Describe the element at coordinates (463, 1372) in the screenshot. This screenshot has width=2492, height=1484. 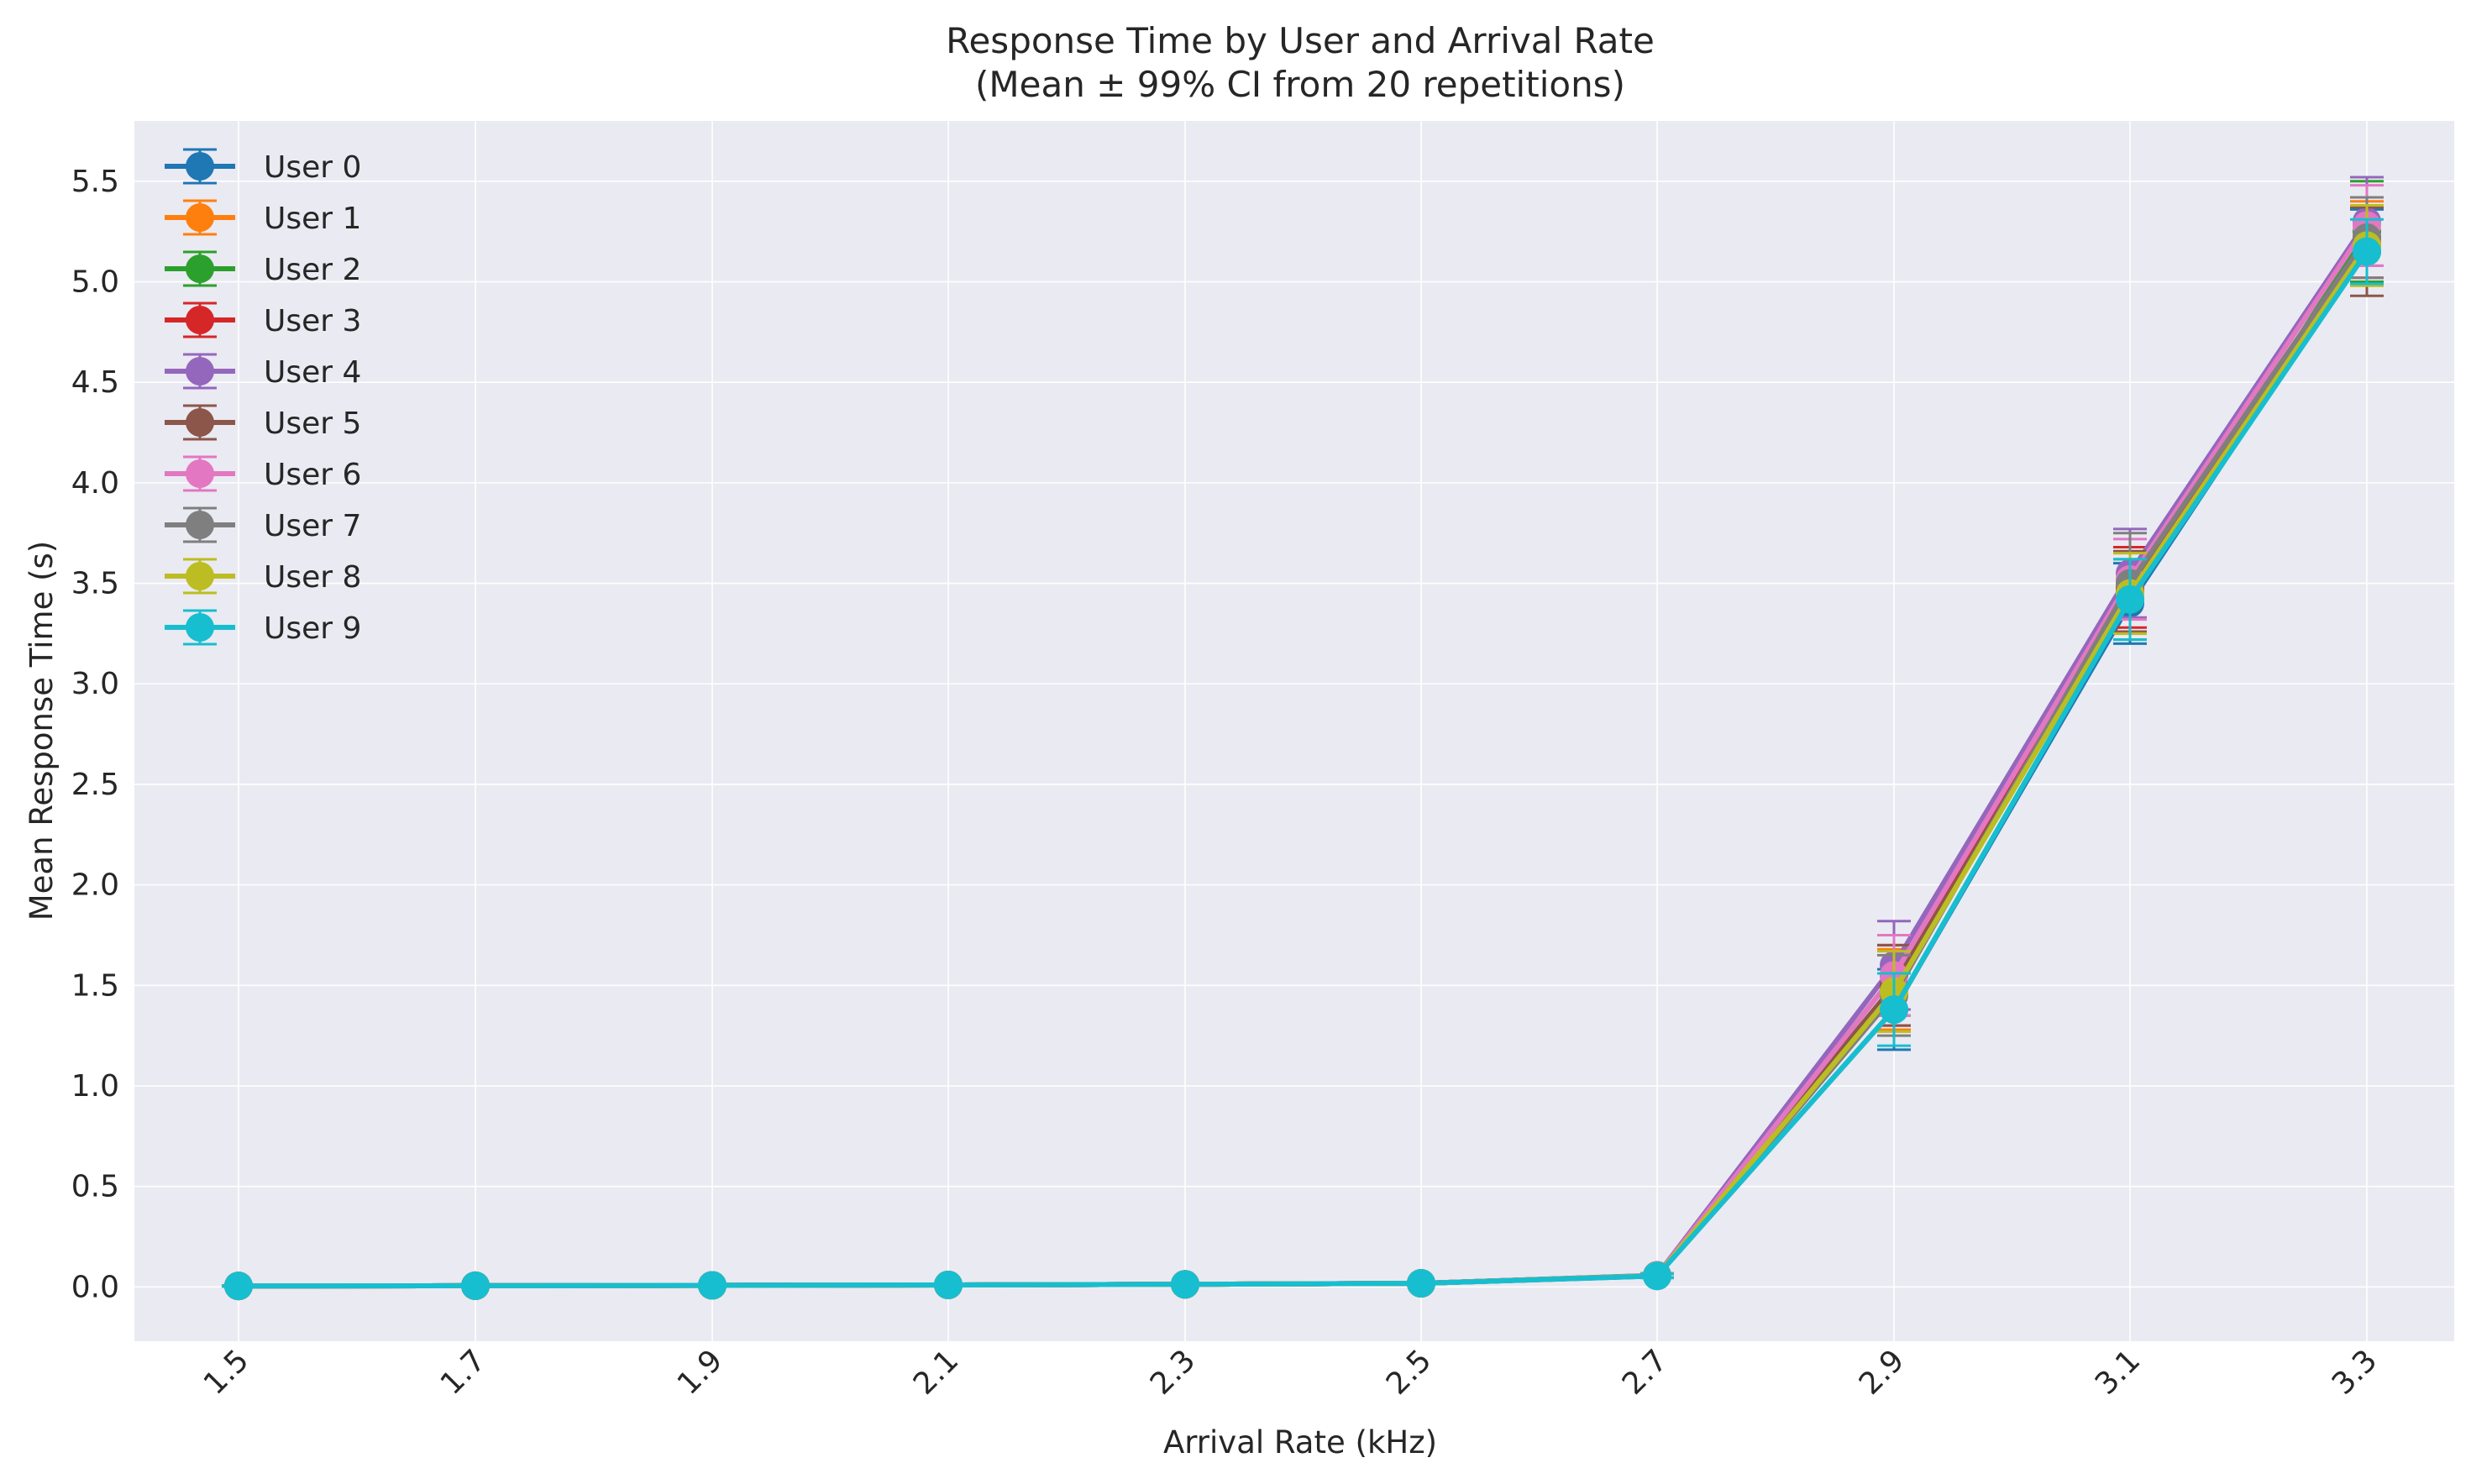
I see `x-tick-label: 1.7` at that location.